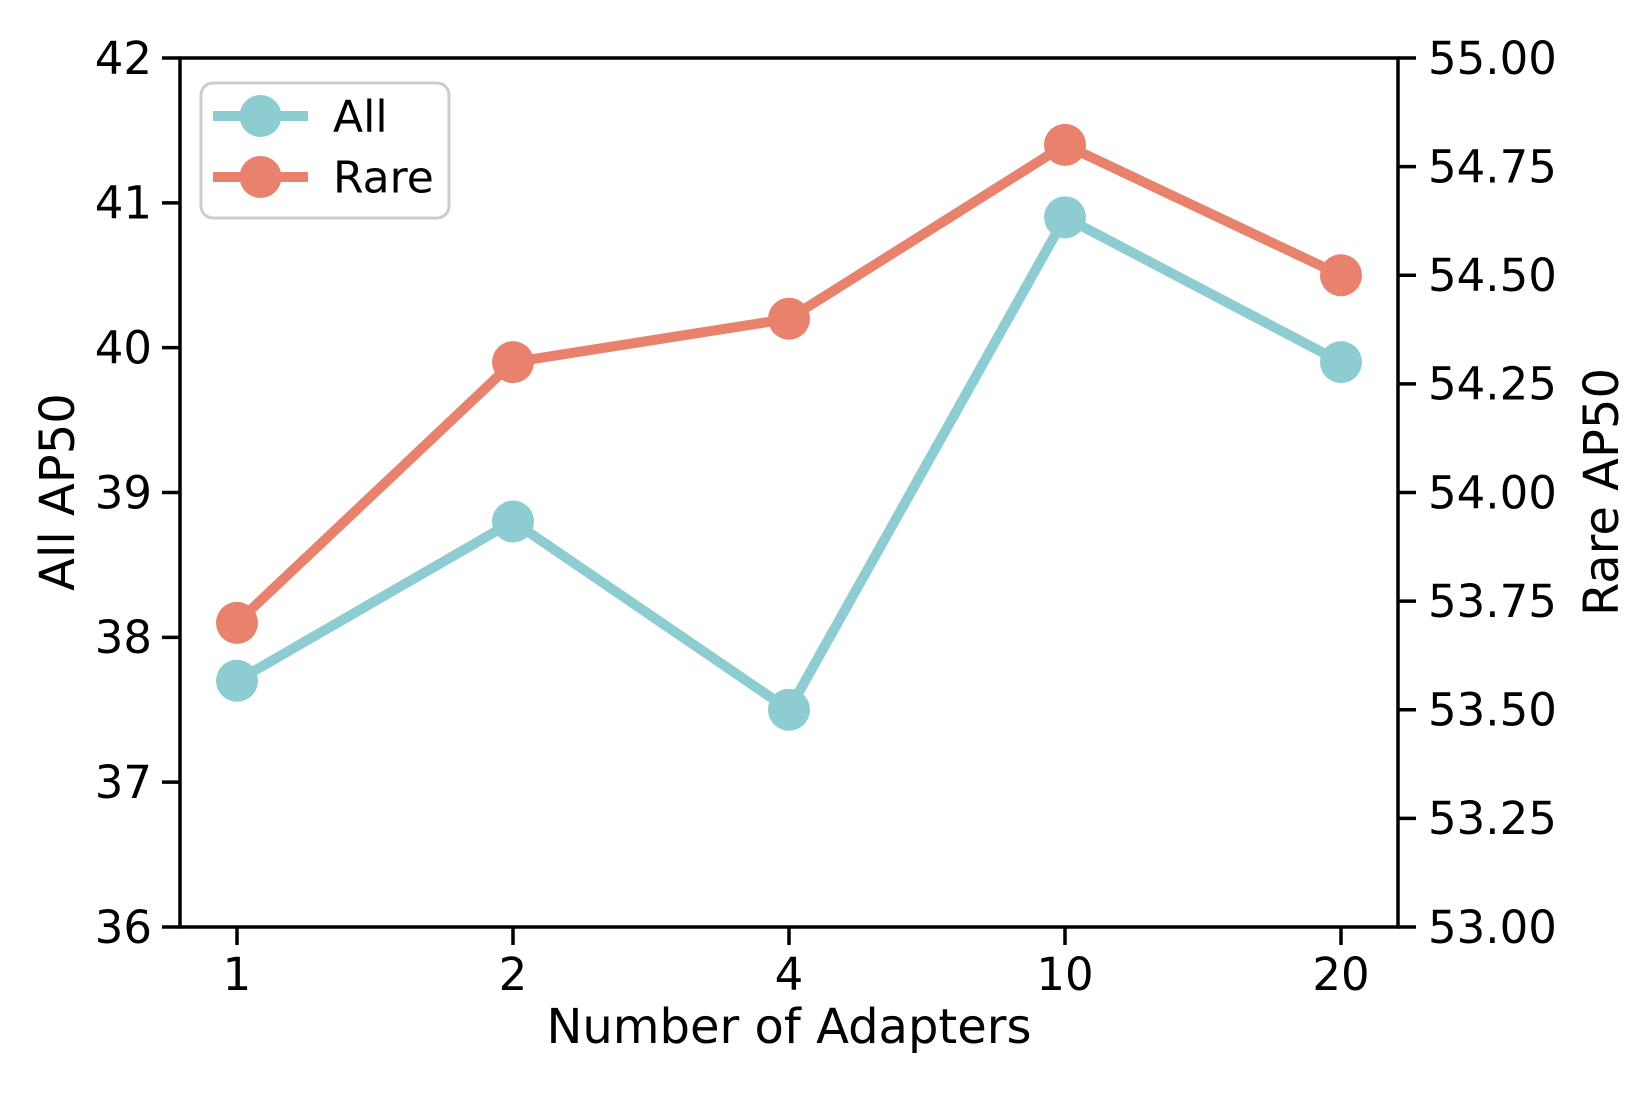 This screenshot has width=1644, height=1096. What do you see at coordinates (360, 116) in the screenshot?
I see `legend-label-all: All` at bounding box center [360, 116].